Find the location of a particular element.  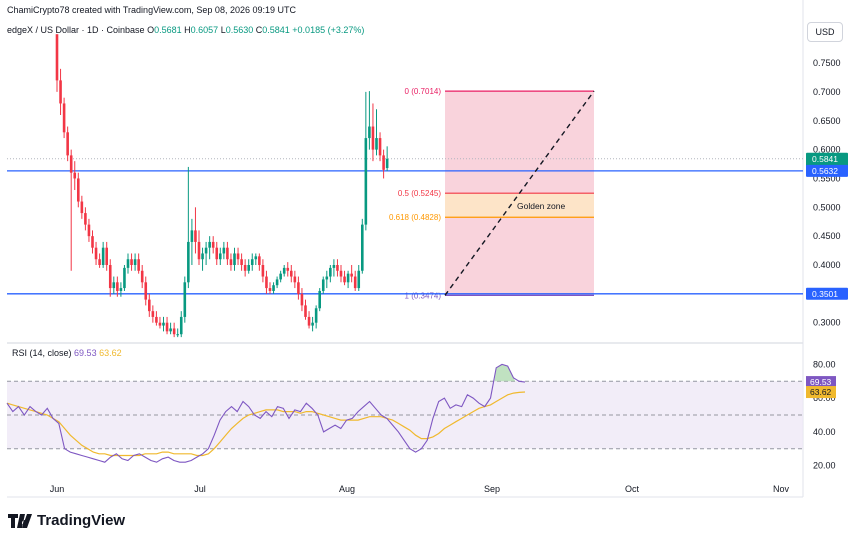

rsi-ma-value-label: 63.62 is located at coordinates (821, 392).